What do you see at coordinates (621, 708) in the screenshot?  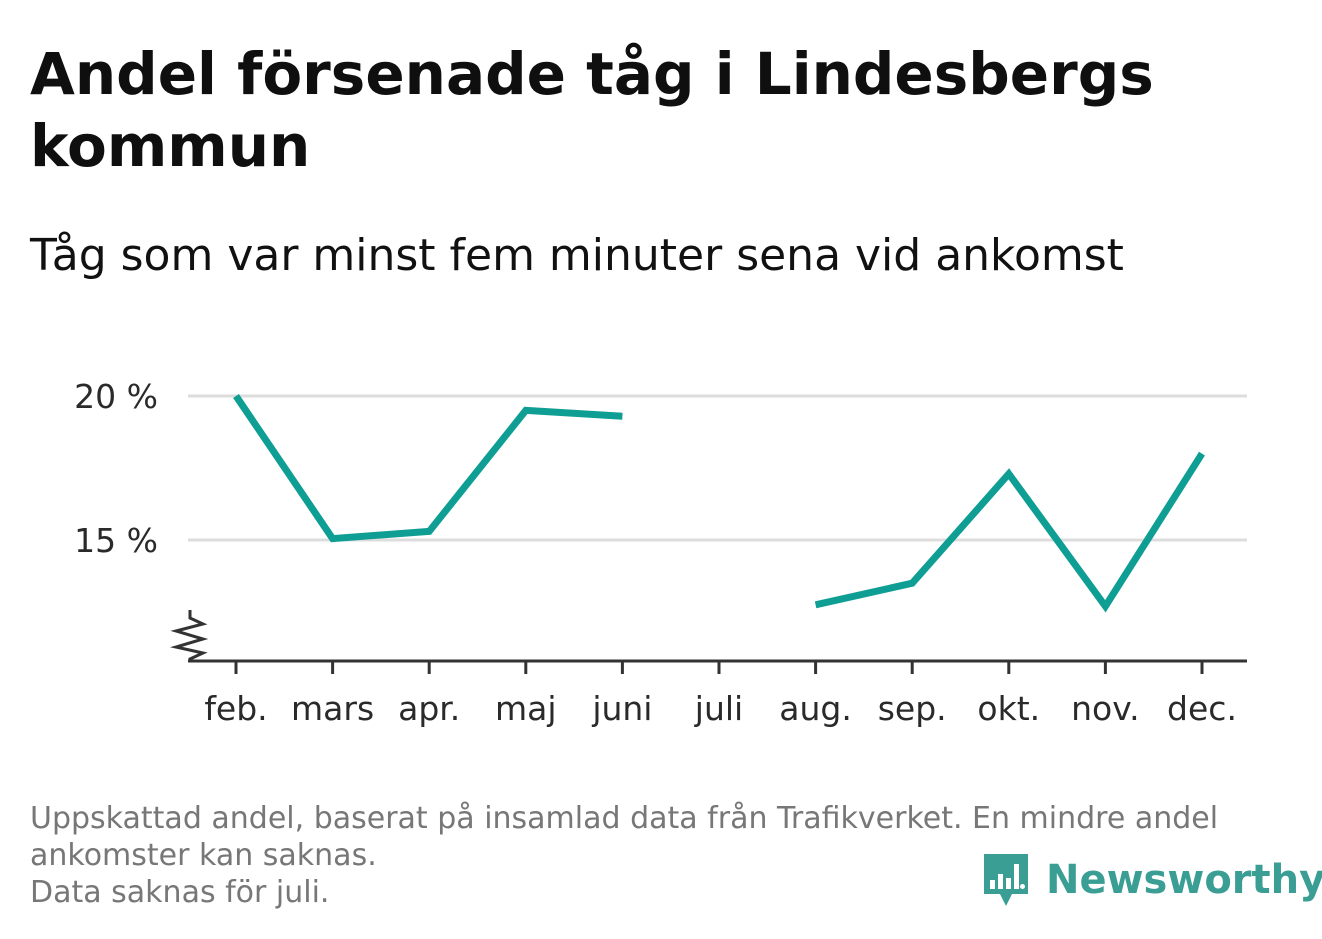 I see `x-tick-label: juni` at bounding box center [621, 708].